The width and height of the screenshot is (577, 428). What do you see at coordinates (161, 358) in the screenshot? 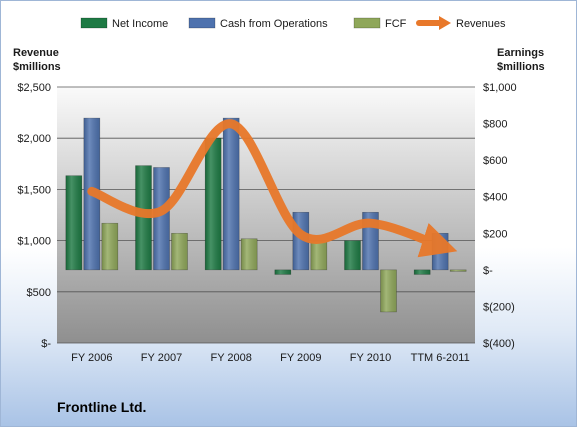
I see `x-tick-label: FY 2007` at bounding box center [161, 358].